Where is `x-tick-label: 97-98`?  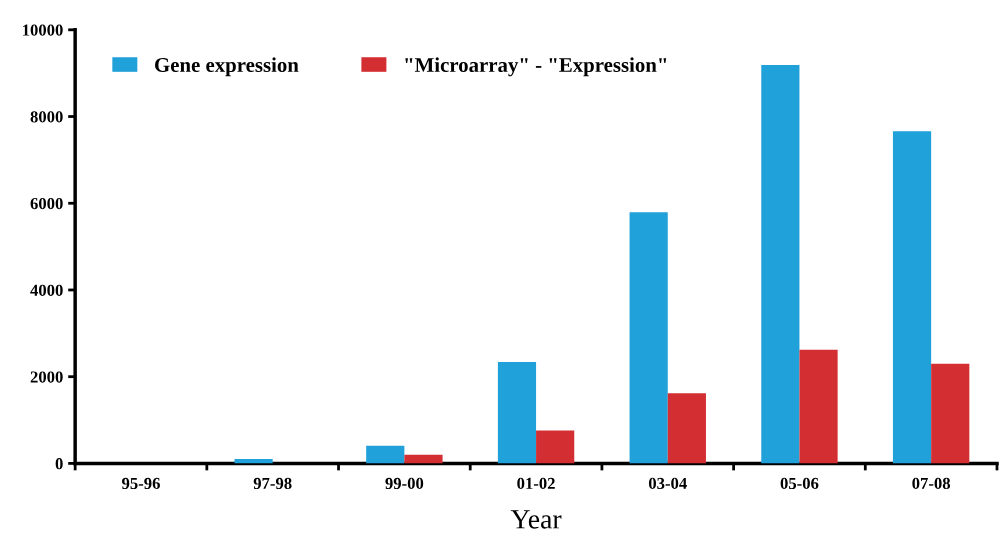
x-tick-label: 97-98 is located at coordinates (272, 483).